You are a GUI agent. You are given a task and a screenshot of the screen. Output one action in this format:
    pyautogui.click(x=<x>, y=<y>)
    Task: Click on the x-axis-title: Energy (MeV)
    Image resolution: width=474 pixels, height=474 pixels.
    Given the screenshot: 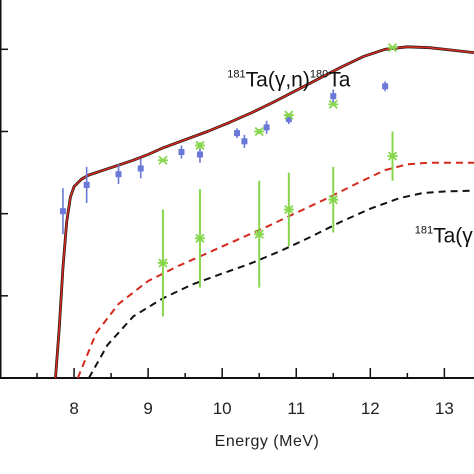 What is the action you would take?
    pyautogui.click(x=267, y=441)
    